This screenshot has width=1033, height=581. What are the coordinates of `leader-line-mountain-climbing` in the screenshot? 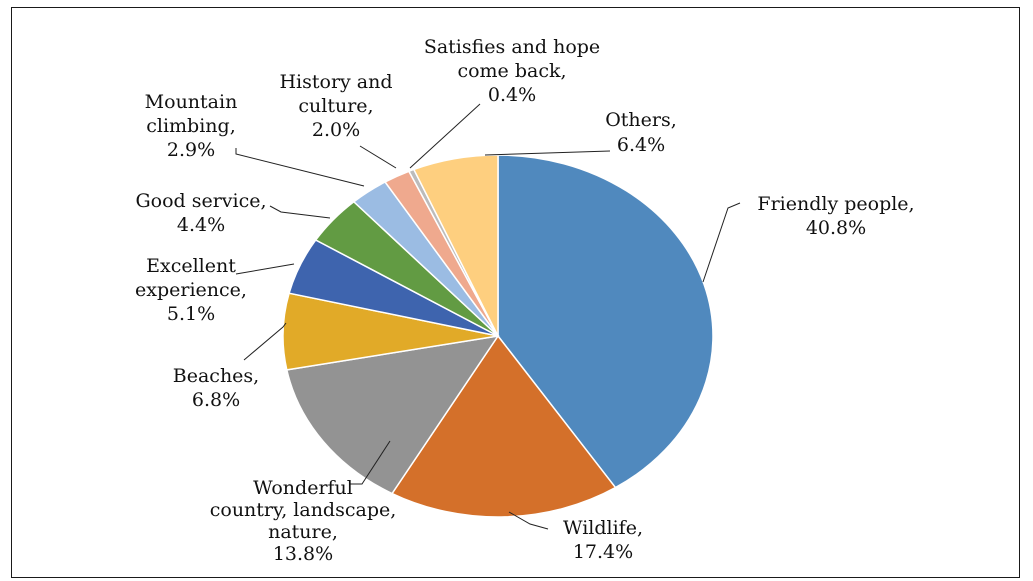 It's located at (300, 167).